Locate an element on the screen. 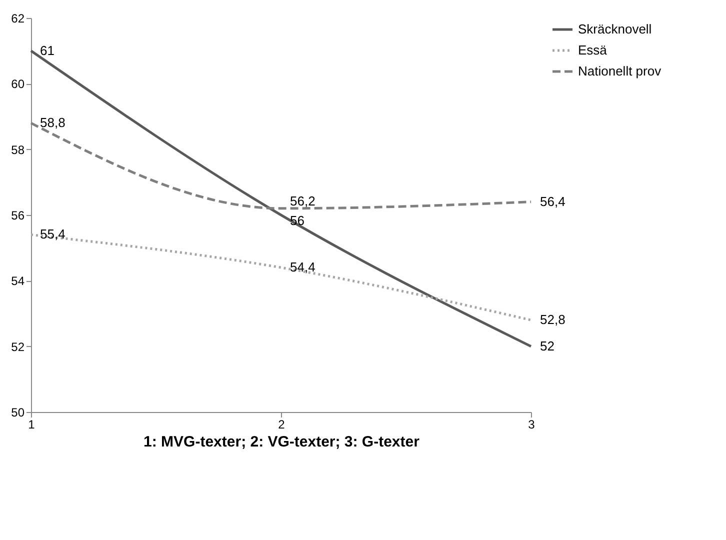 The height and width of the screenshot is (540, 726). legend-label: Nationellt prov is located at coordinates (620, 71).